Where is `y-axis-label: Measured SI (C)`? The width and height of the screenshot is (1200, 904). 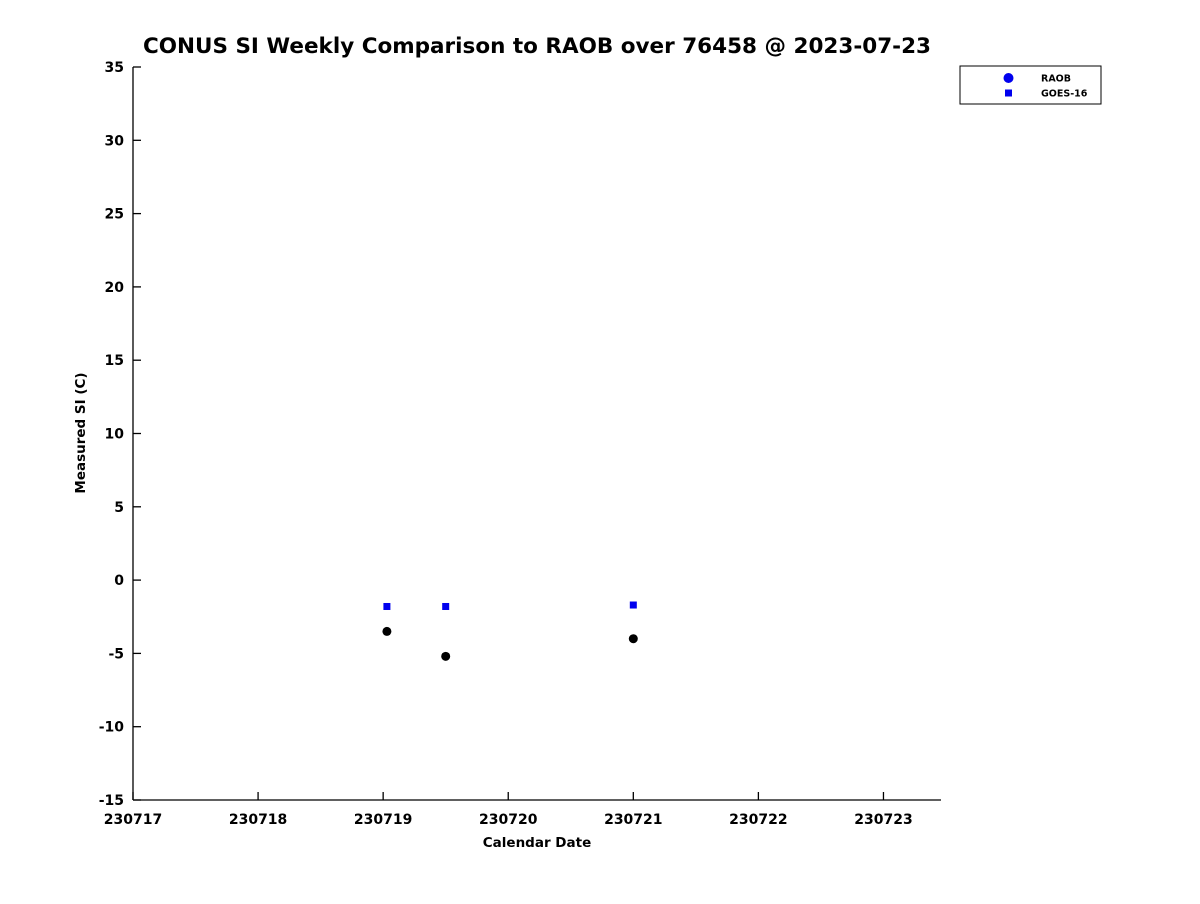
y-axis-label: Measured SI (C) is located at coordinates (81, 432).